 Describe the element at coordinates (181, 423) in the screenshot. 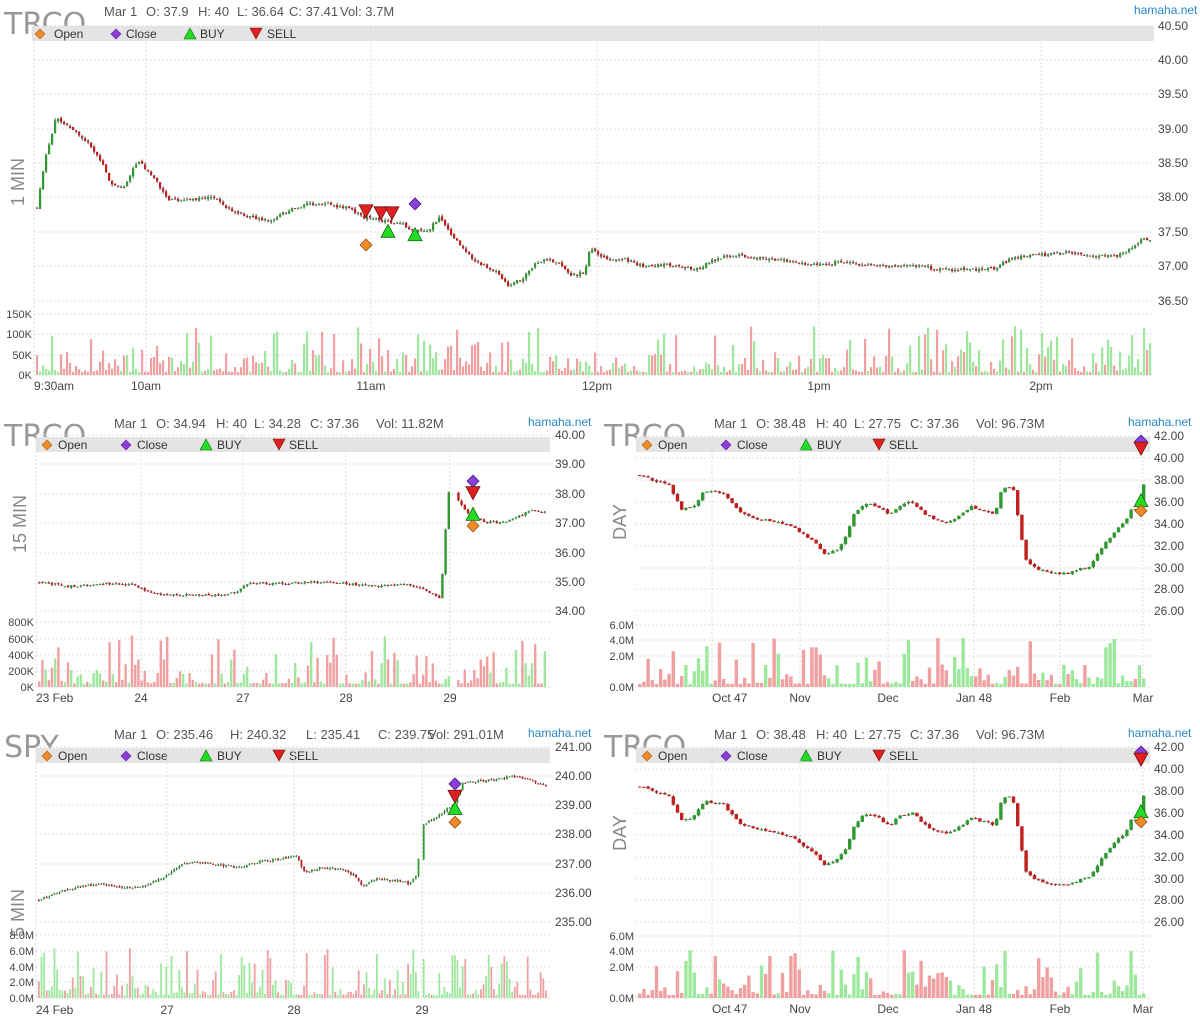

I see `stats-open: O: 34.94` at that location.